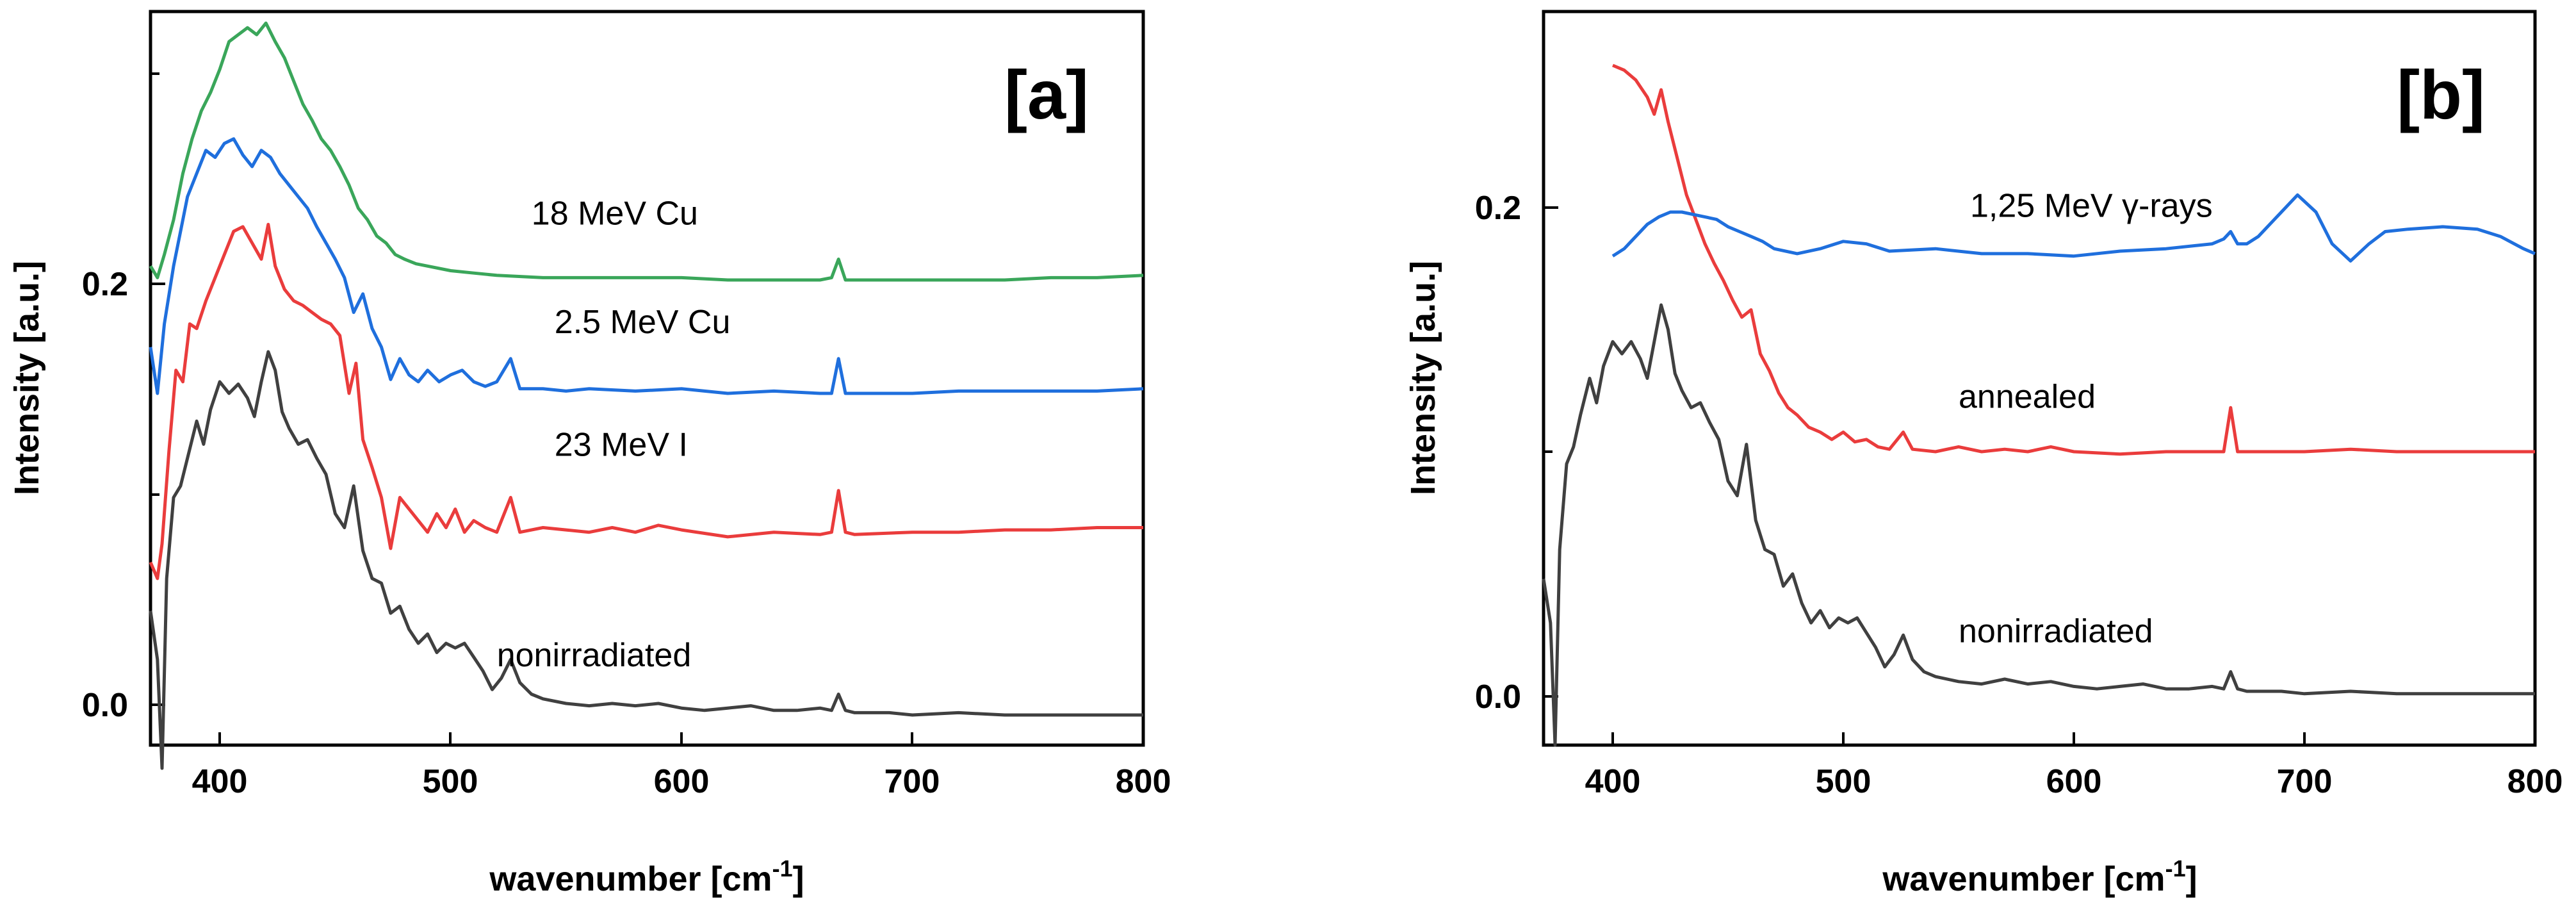 The image size is (2576, 904). Describe the element at coordinates (643, 323) in the screenshot. I see `panel-a-label-2-5mev-cu: 2.5 MeV Cu` at that location.